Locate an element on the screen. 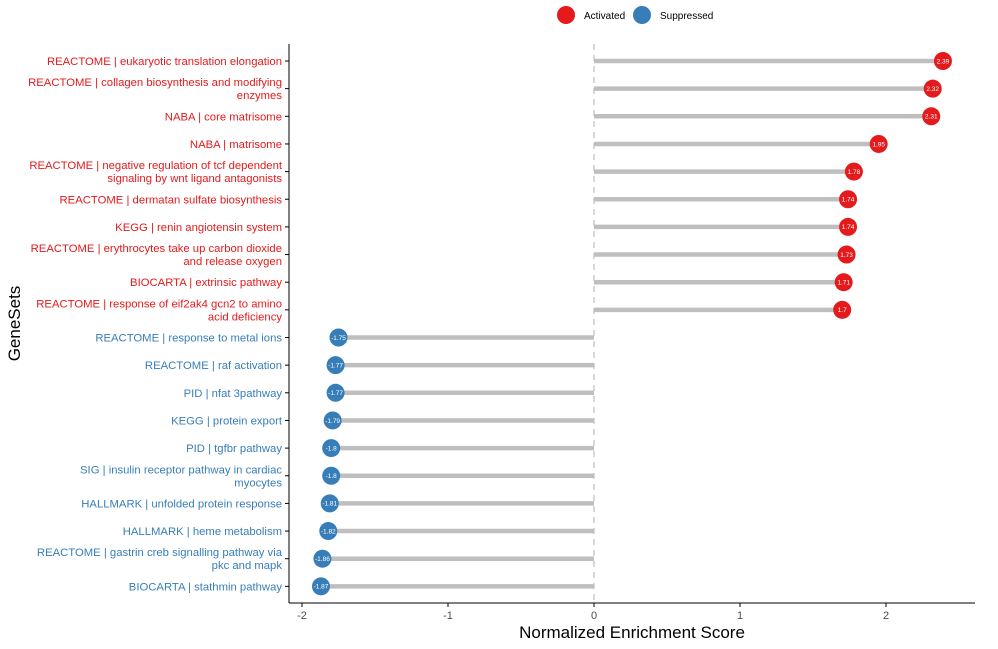 This screenshot has height=649, width=998. value-label-12: -1.77 is located at coordinates (335, 365).